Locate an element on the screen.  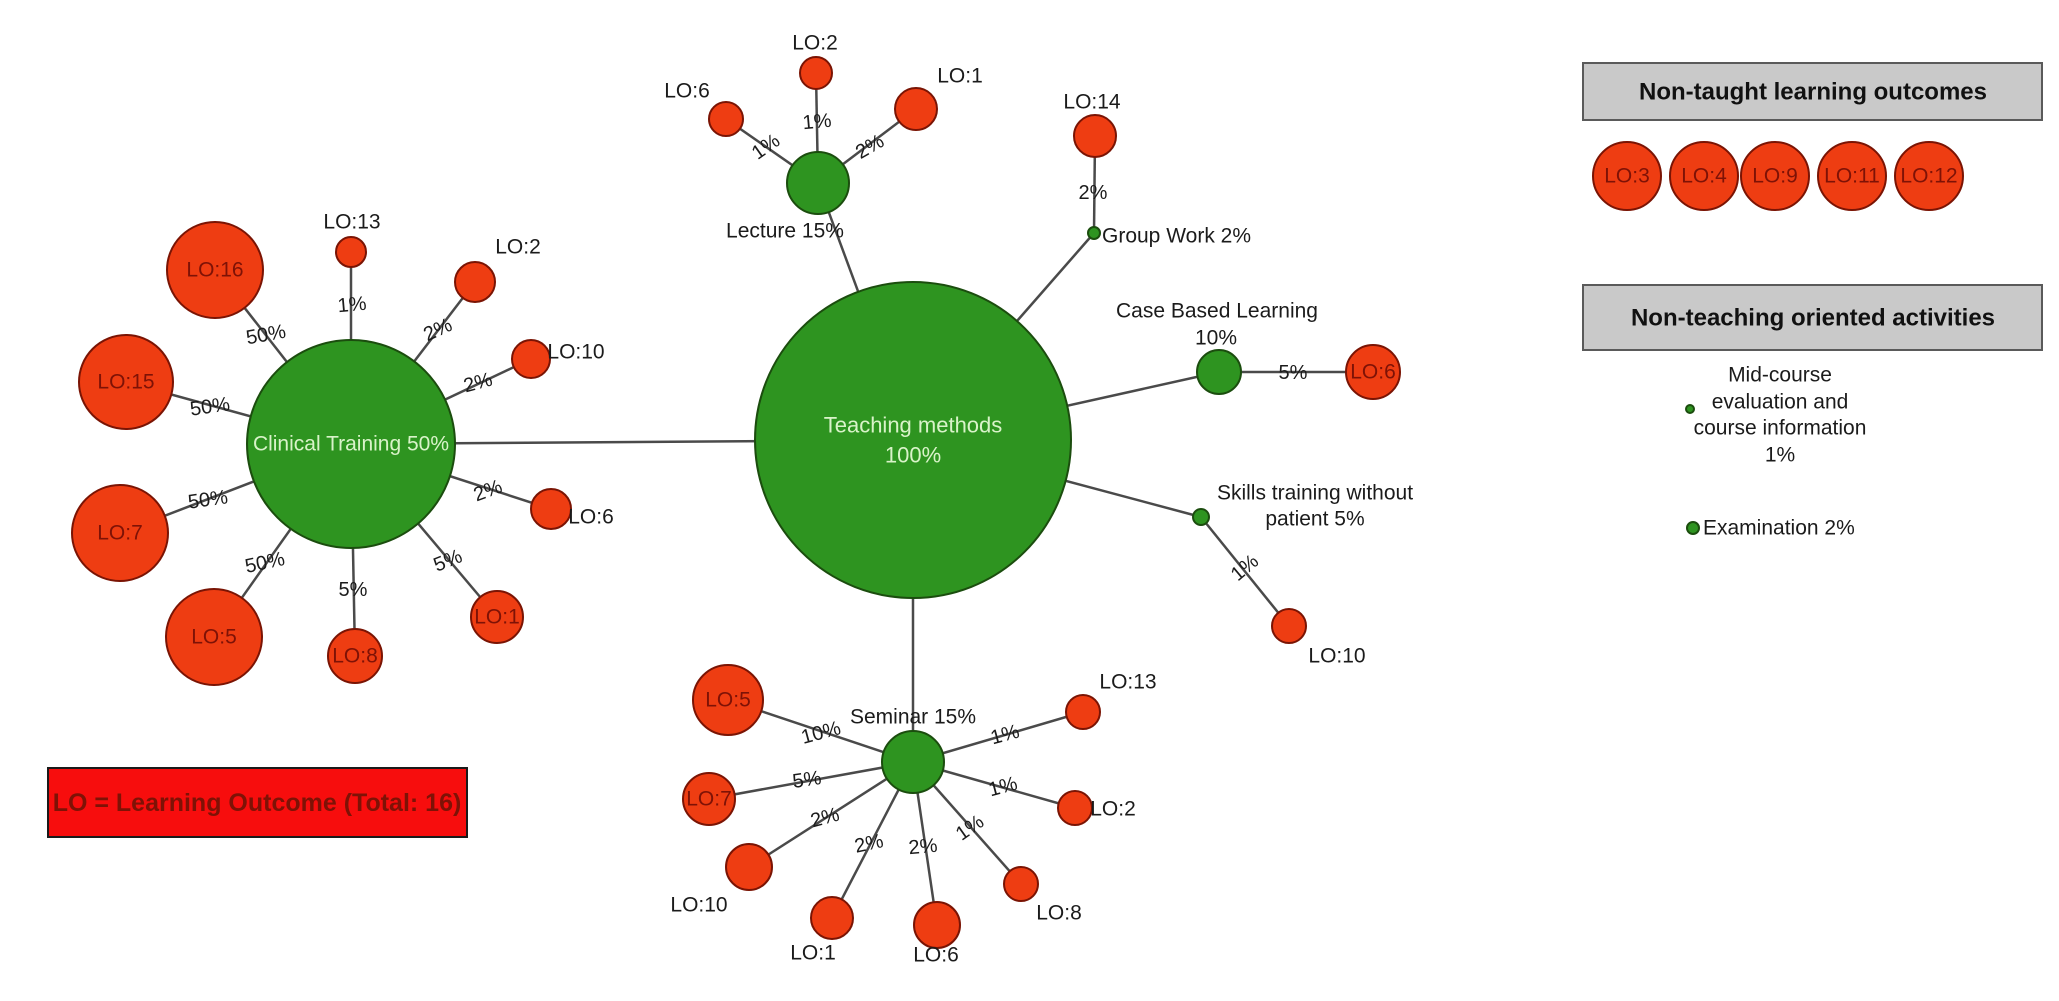
node-teaching-methods is located at coordinates (913, 440).